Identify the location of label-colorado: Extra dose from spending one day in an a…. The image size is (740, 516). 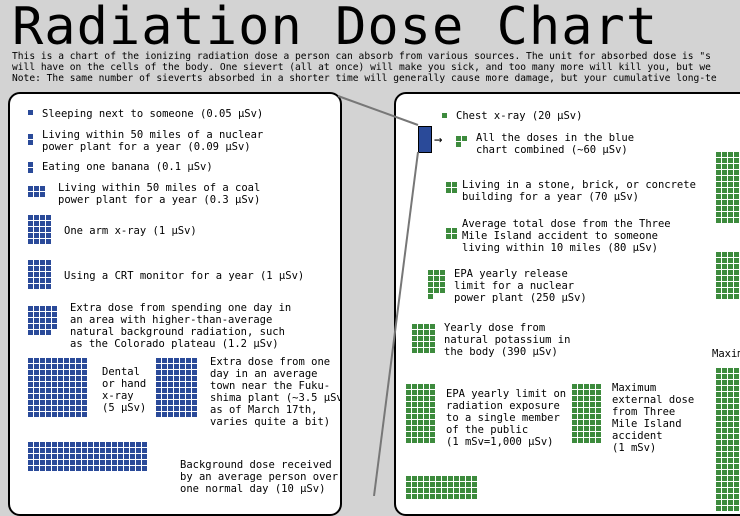
(181, 326).